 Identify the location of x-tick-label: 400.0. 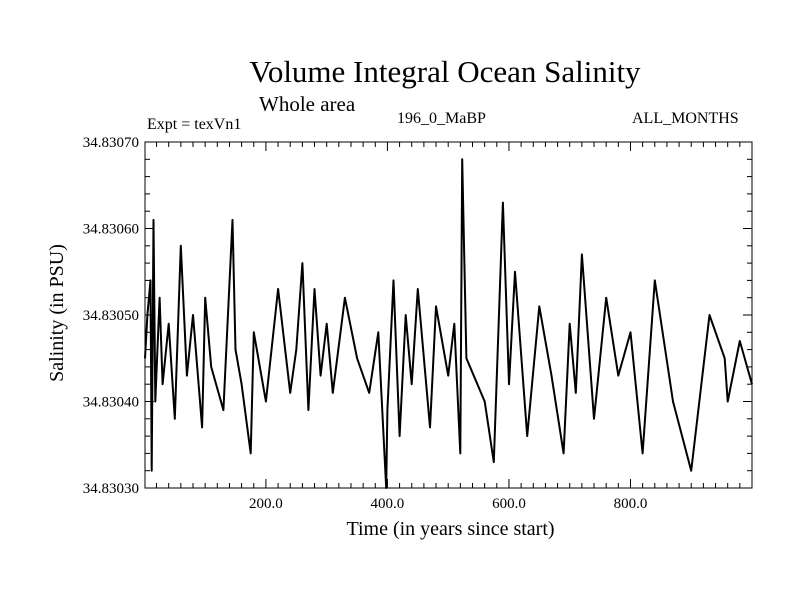
(388, 504).